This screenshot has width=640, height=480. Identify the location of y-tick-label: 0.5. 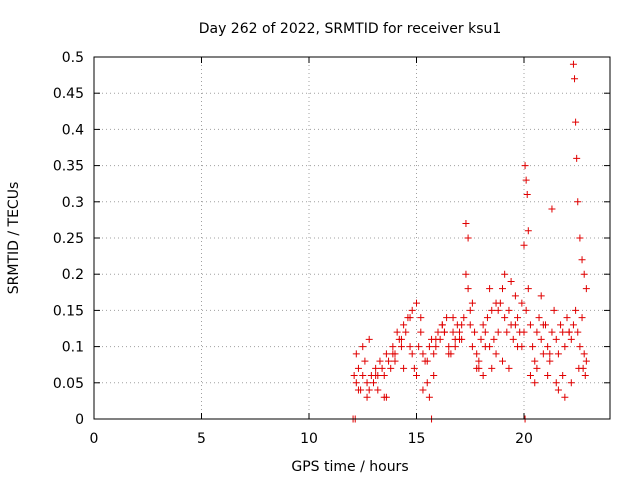
(73, 58).